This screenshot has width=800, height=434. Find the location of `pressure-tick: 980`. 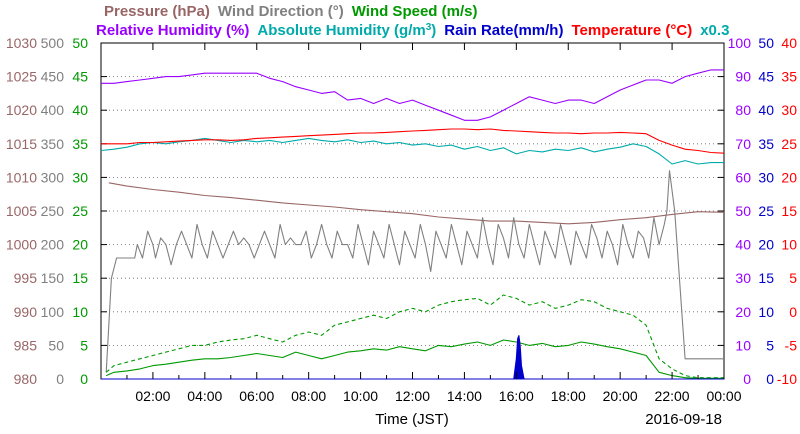

pressure-tick: 980 is located at coordinates (26, 379).